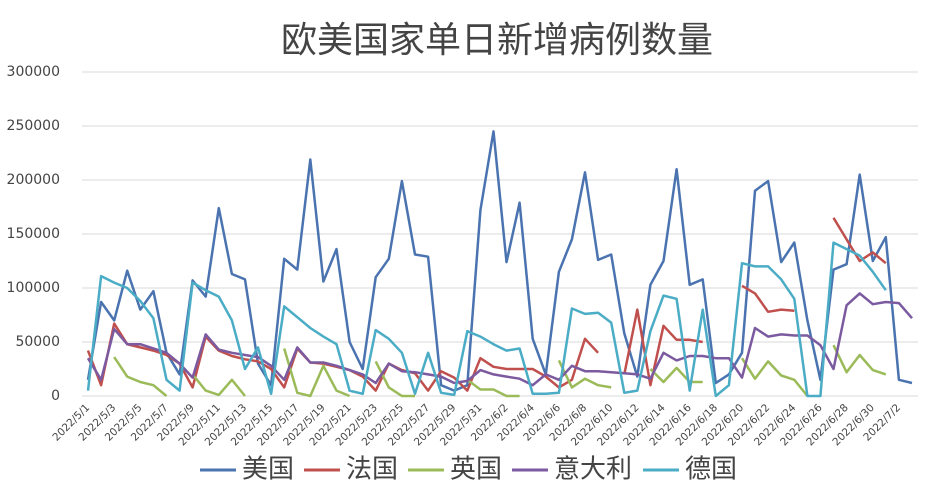 Image resolution: width=947 pixels, height=500 pixels. Describe the element at coordinates (593, 470) in the screenshot. I see `legend-label: 意大利` at that location.